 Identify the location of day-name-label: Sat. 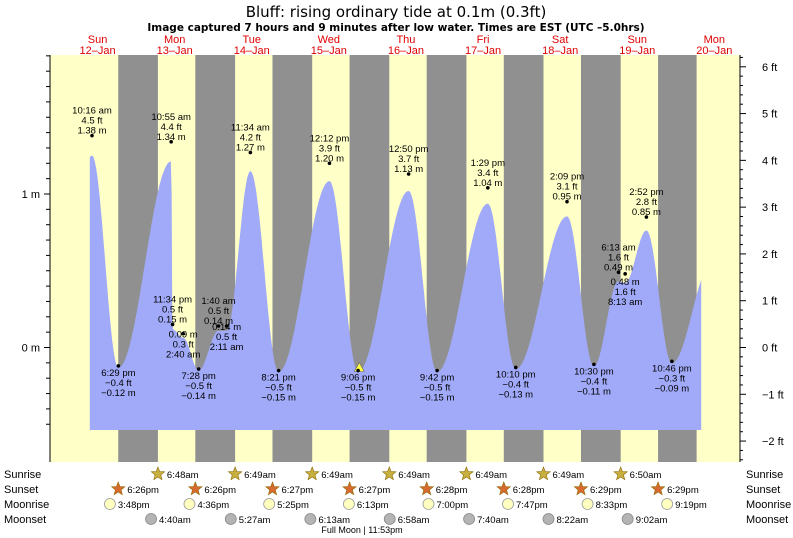
(560, 40).